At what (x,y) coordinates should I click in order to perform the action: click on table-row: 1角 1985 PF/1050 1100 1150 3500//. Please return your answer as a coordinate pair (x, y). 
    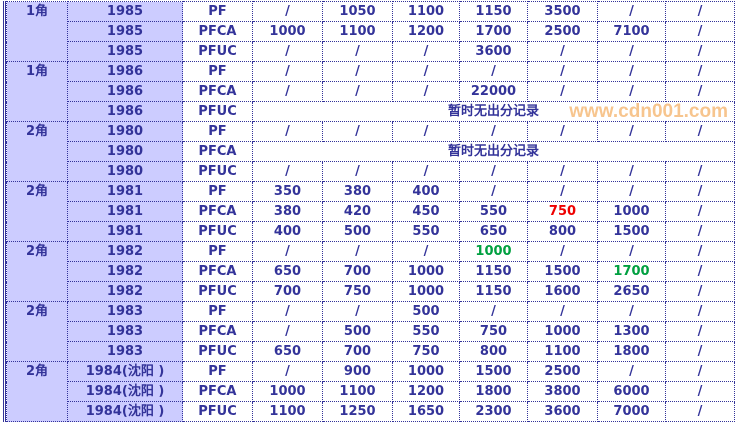
    Looking at the image, I should click on (370, 31).